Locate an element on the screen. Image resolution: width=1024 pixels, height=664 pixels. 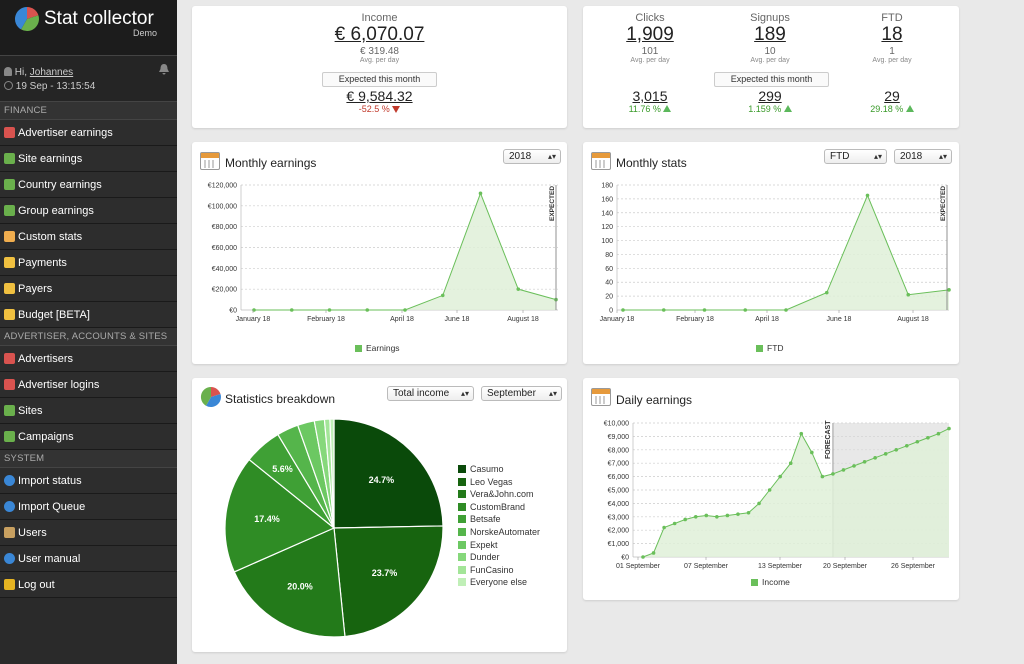
monthly-earnings-title: Monthly earnings is located at coordinates (271, 163).